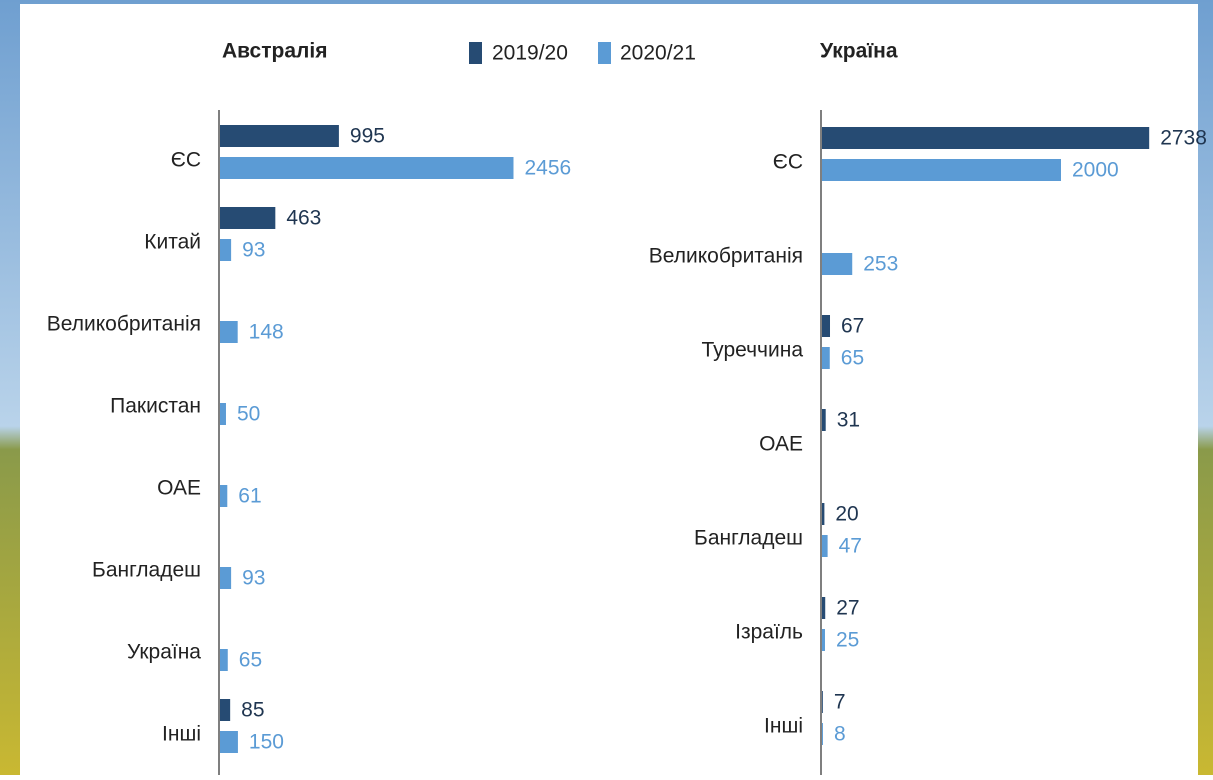 The width and height of the screenshot is (1213, 780). Describe the element at coordinates (658, 53) in the screenshot. I see `legend-label: 2020/21` at that location.